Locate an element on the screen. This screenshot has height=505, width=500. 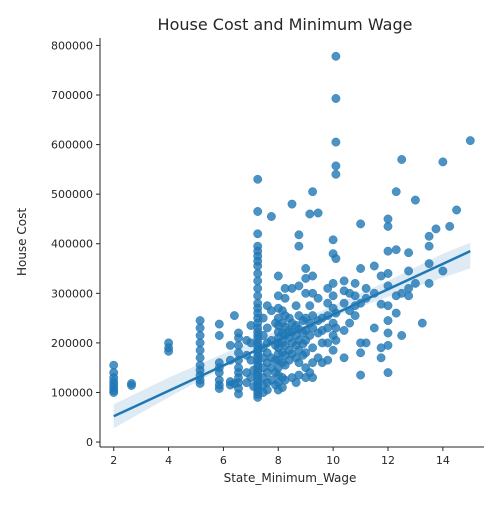
x-tick-label: 10 is located at coordinates (333, 460).